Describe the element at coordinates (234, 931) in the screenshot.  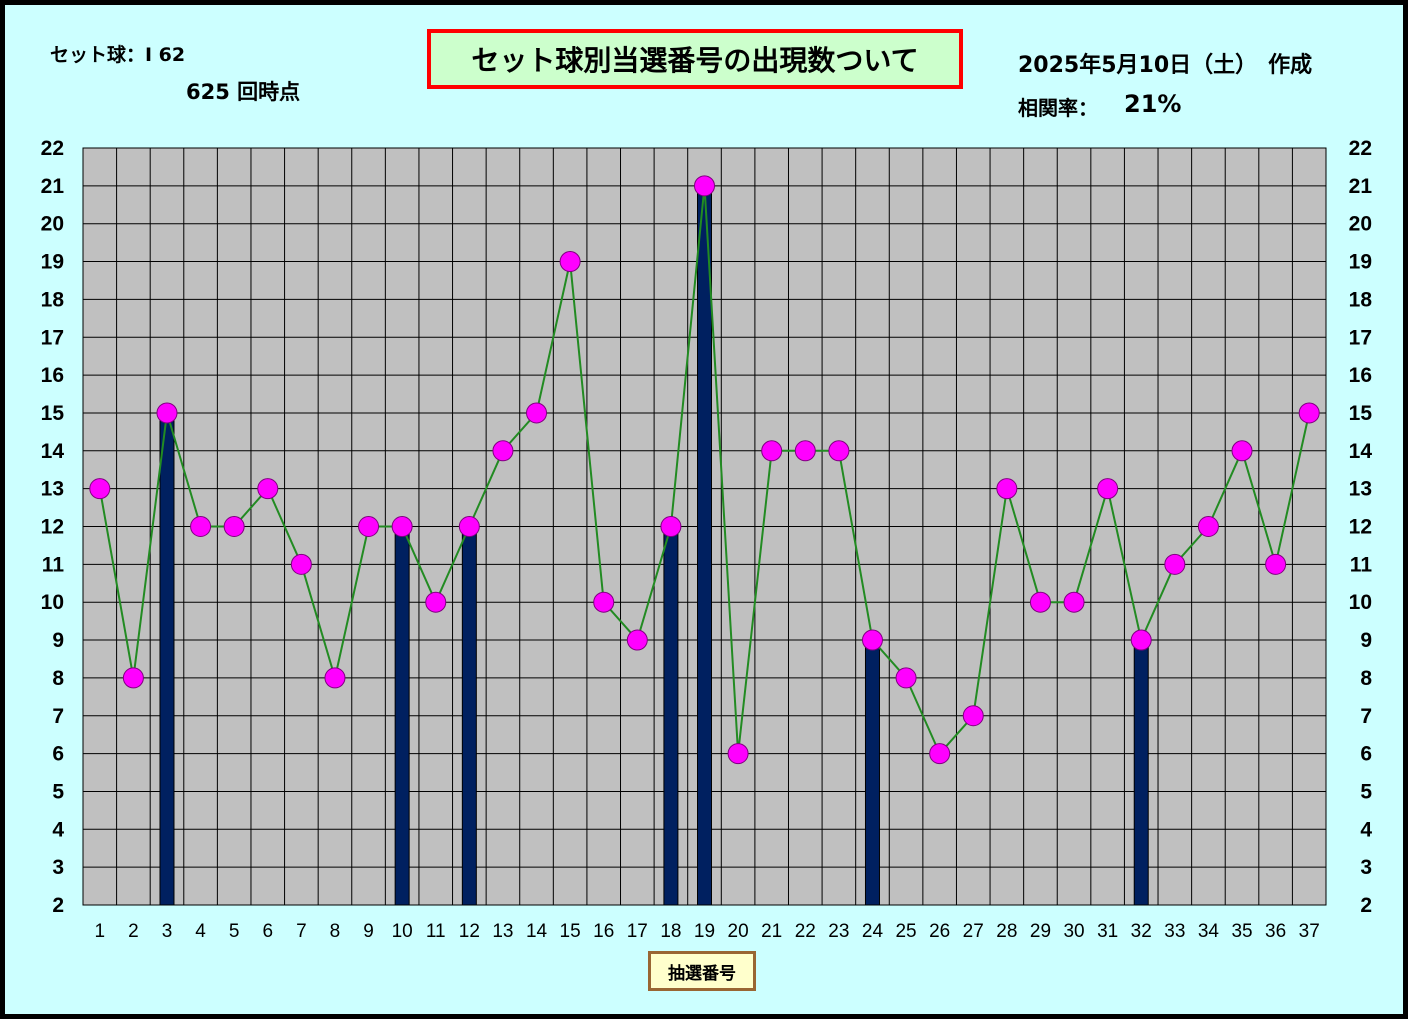
I see `x-tick-label: 5` at that location.